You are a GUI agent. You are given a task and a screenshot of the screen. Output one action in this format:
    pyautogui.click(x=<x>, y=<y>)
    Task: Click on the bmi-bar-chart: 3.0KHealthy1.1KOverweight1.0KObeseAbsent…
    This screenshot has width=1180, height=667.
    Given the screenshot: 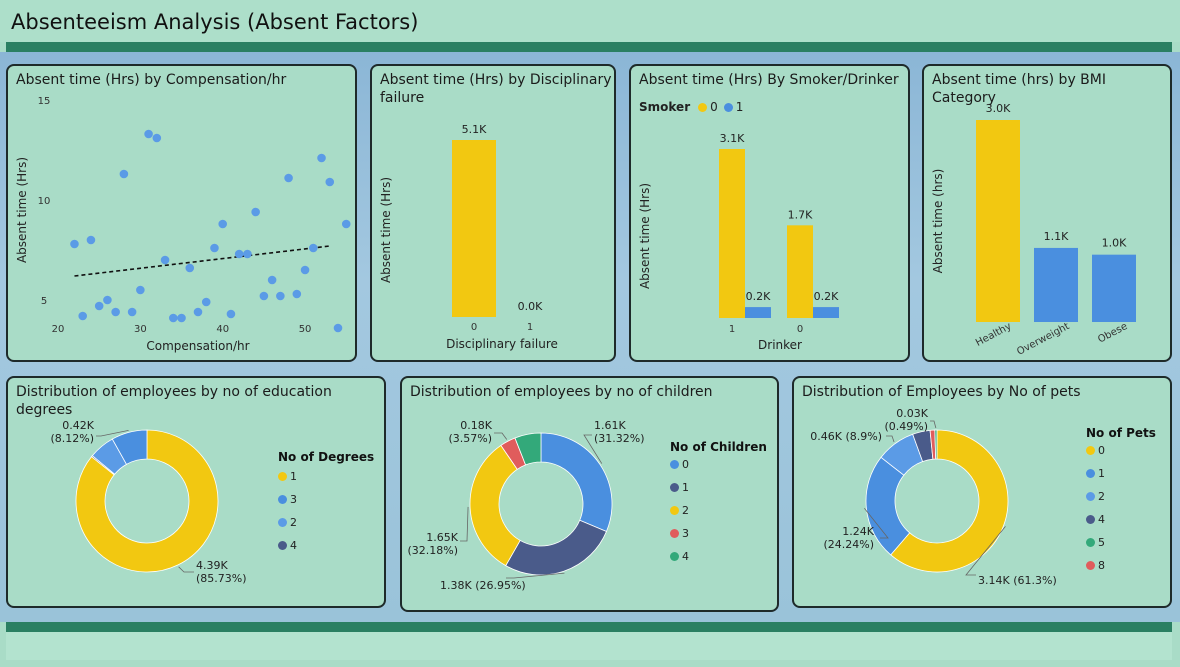 What is the action you would take?
    pyautogui.click(x=1048, y=214)
    